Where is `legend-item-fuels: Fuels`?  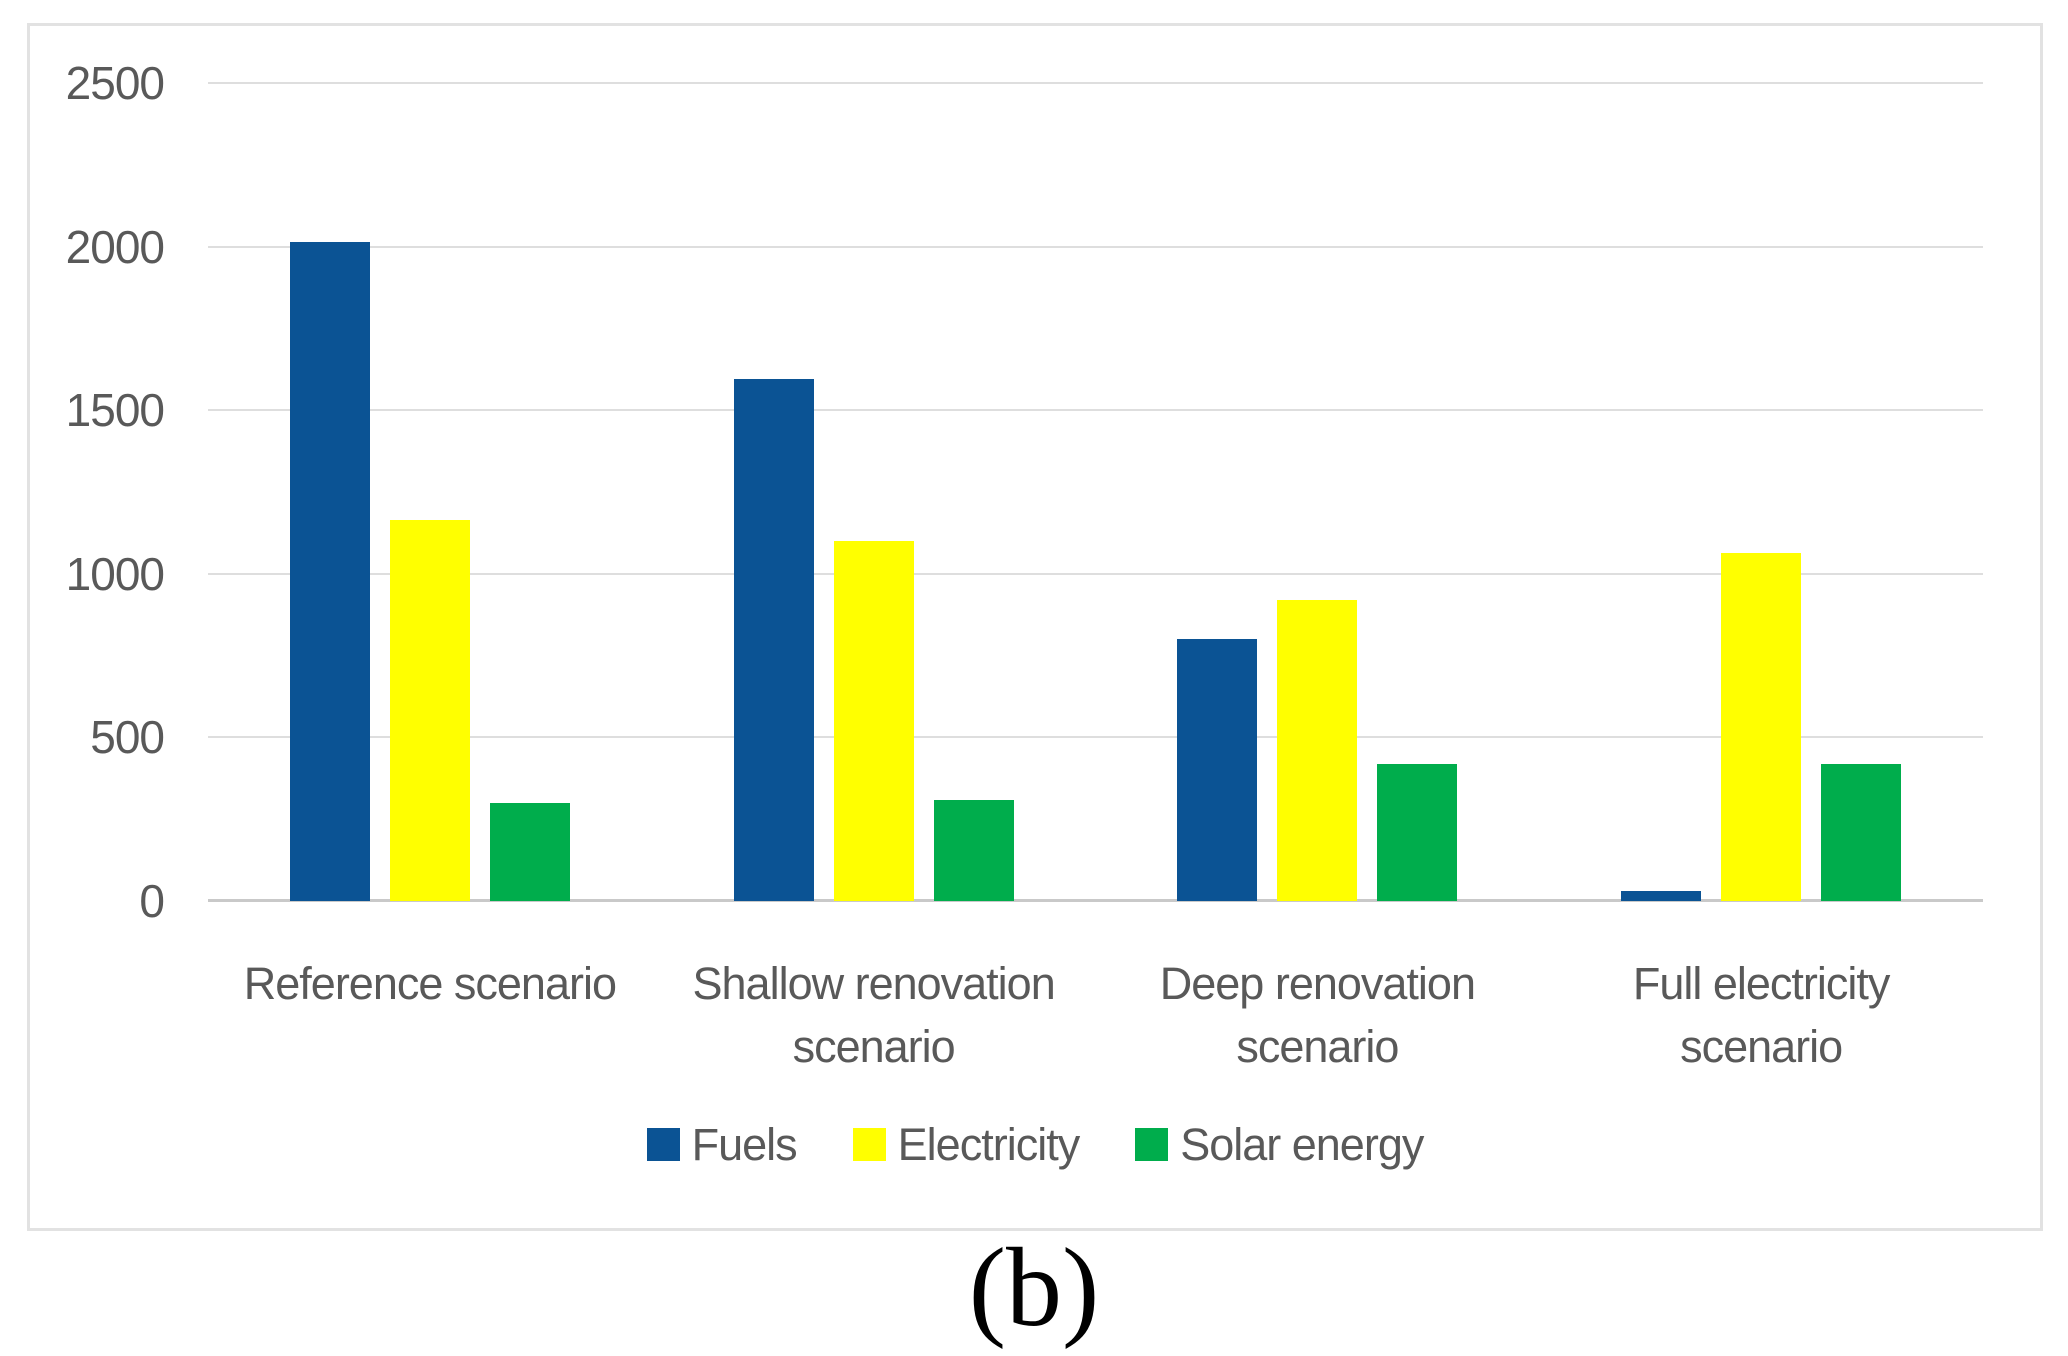 legend-item-fuels: Fuels is located at coordinates (722, 1144).